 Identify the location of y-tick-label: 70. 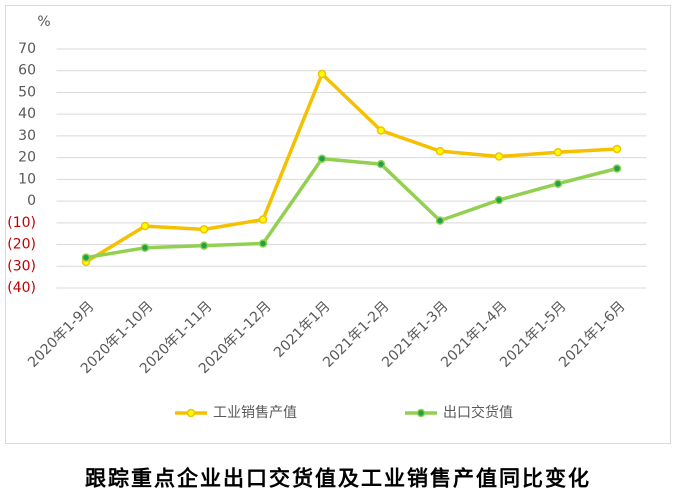
(27, 49).